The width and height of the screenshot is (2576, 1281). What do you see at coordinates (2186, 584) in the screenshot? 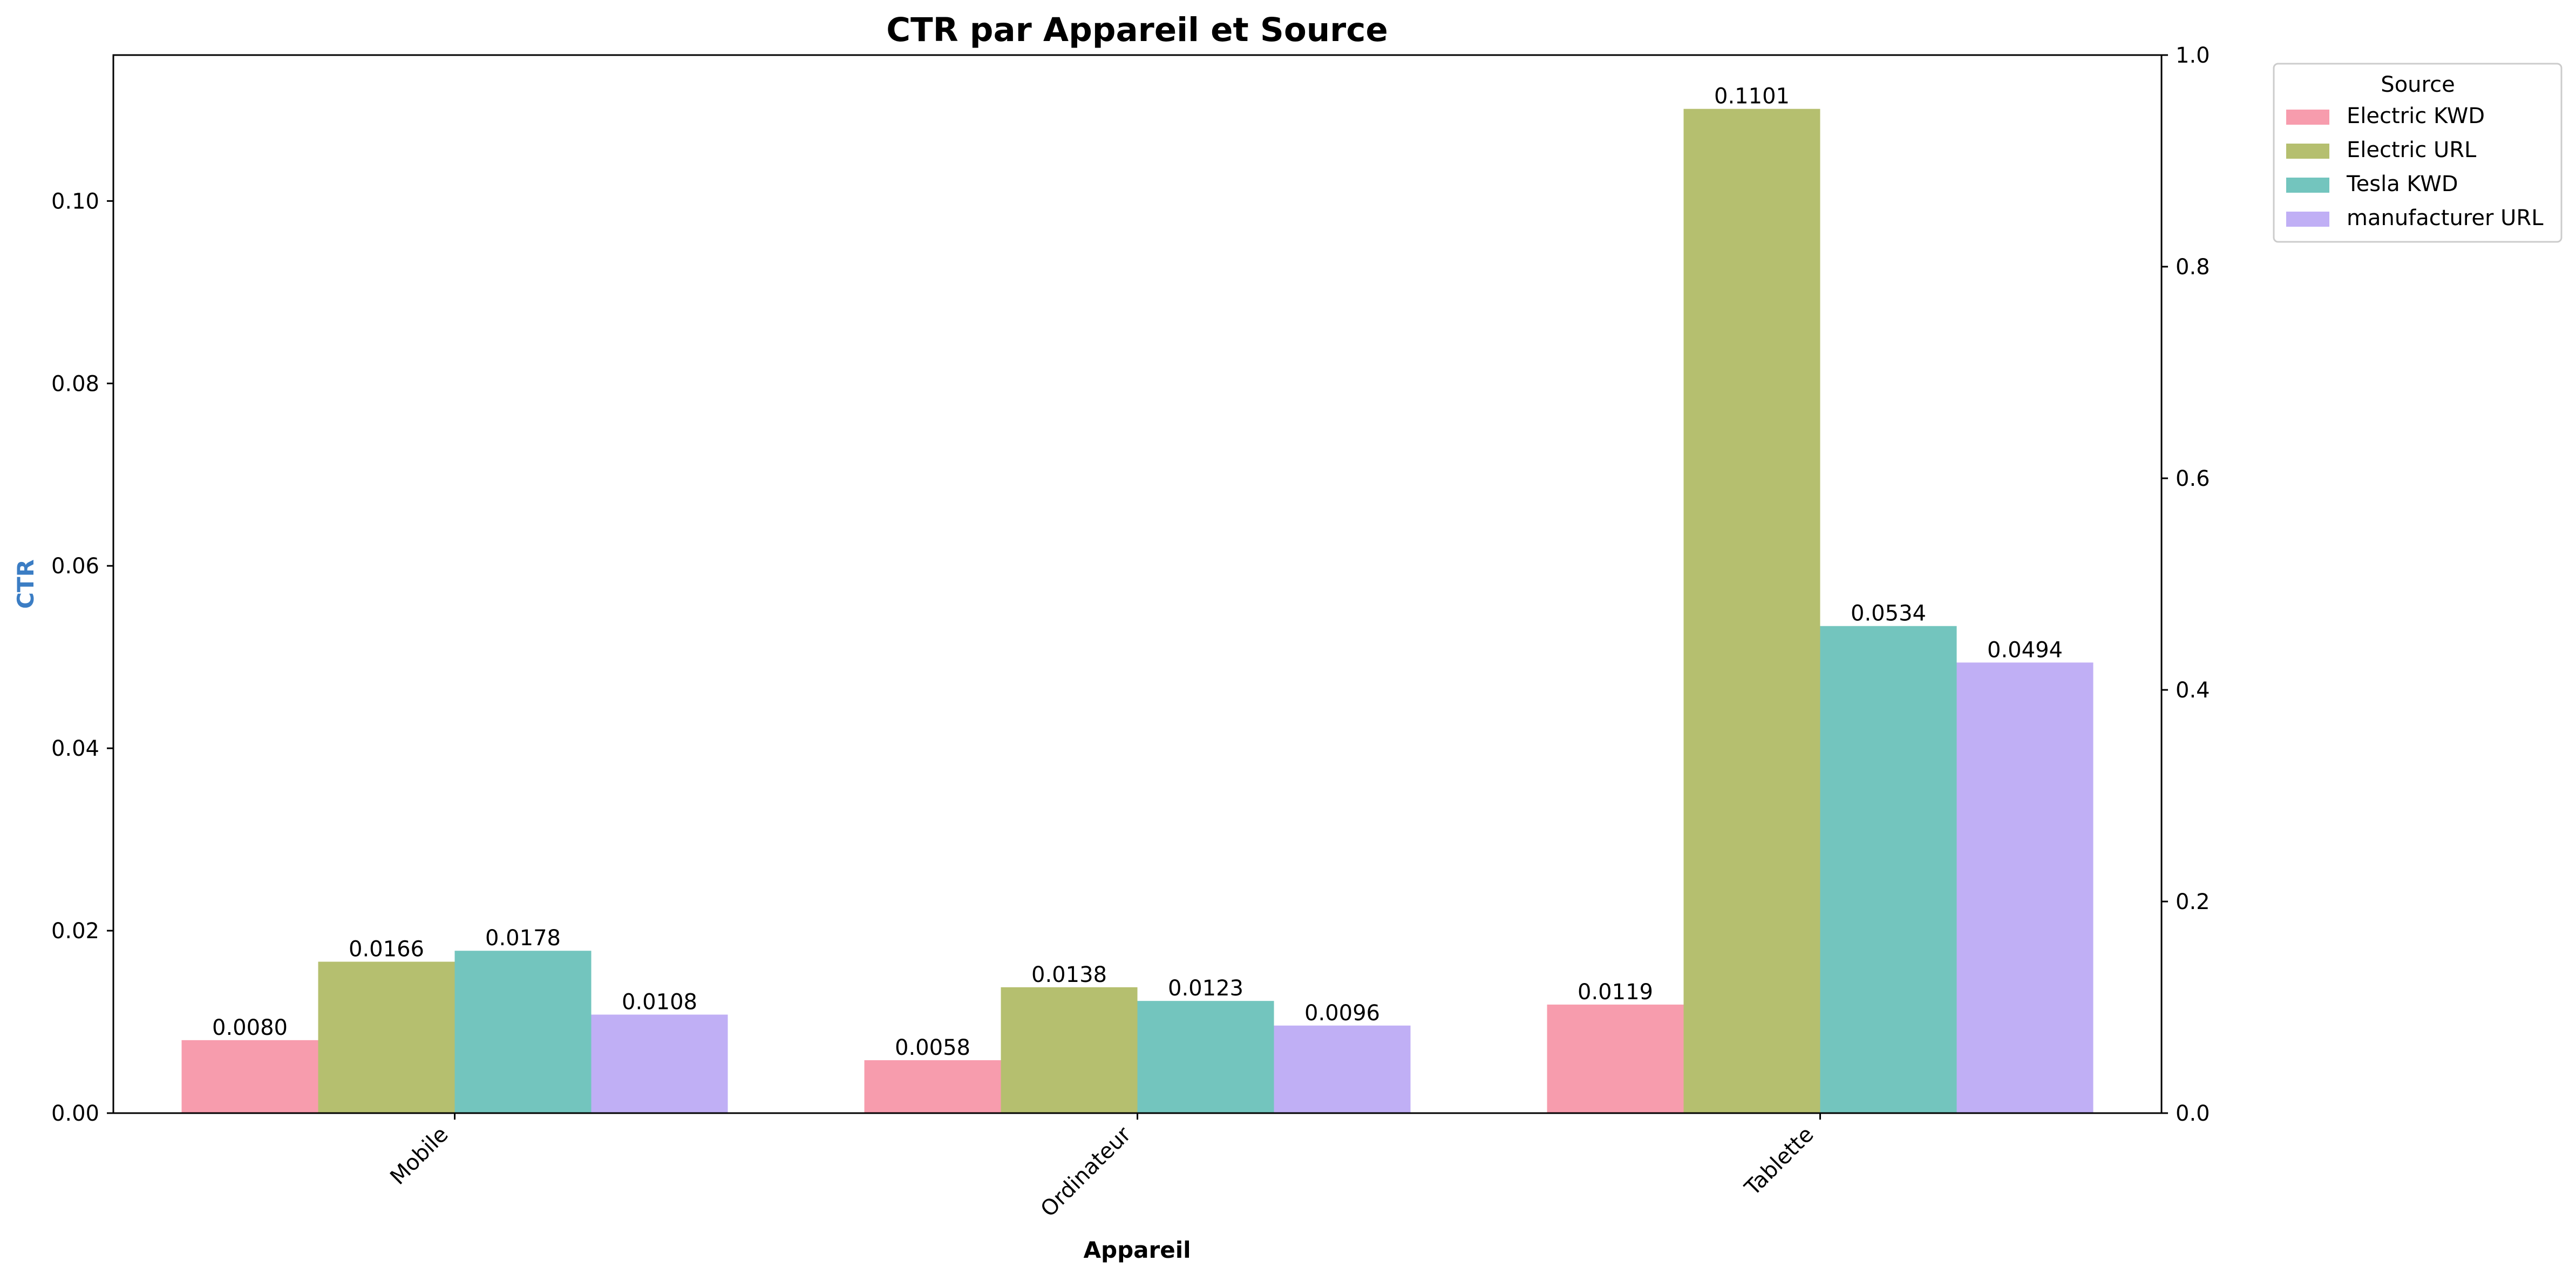
I see `y2-axis-ticks: 0.0 0.2 0.4 0.6 0.8 1.0` at bounding box center [2186, 584].